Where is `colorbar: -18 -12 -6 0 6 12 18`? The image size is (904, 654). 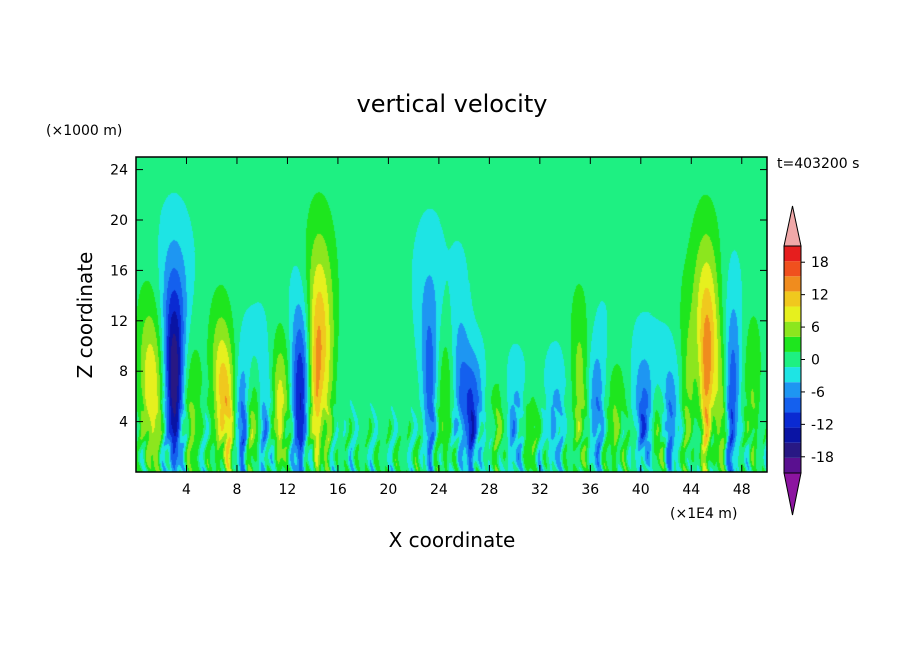
colorbar: -18 -12 -6 0 6 12 18 is located at coordinates (808, 360).